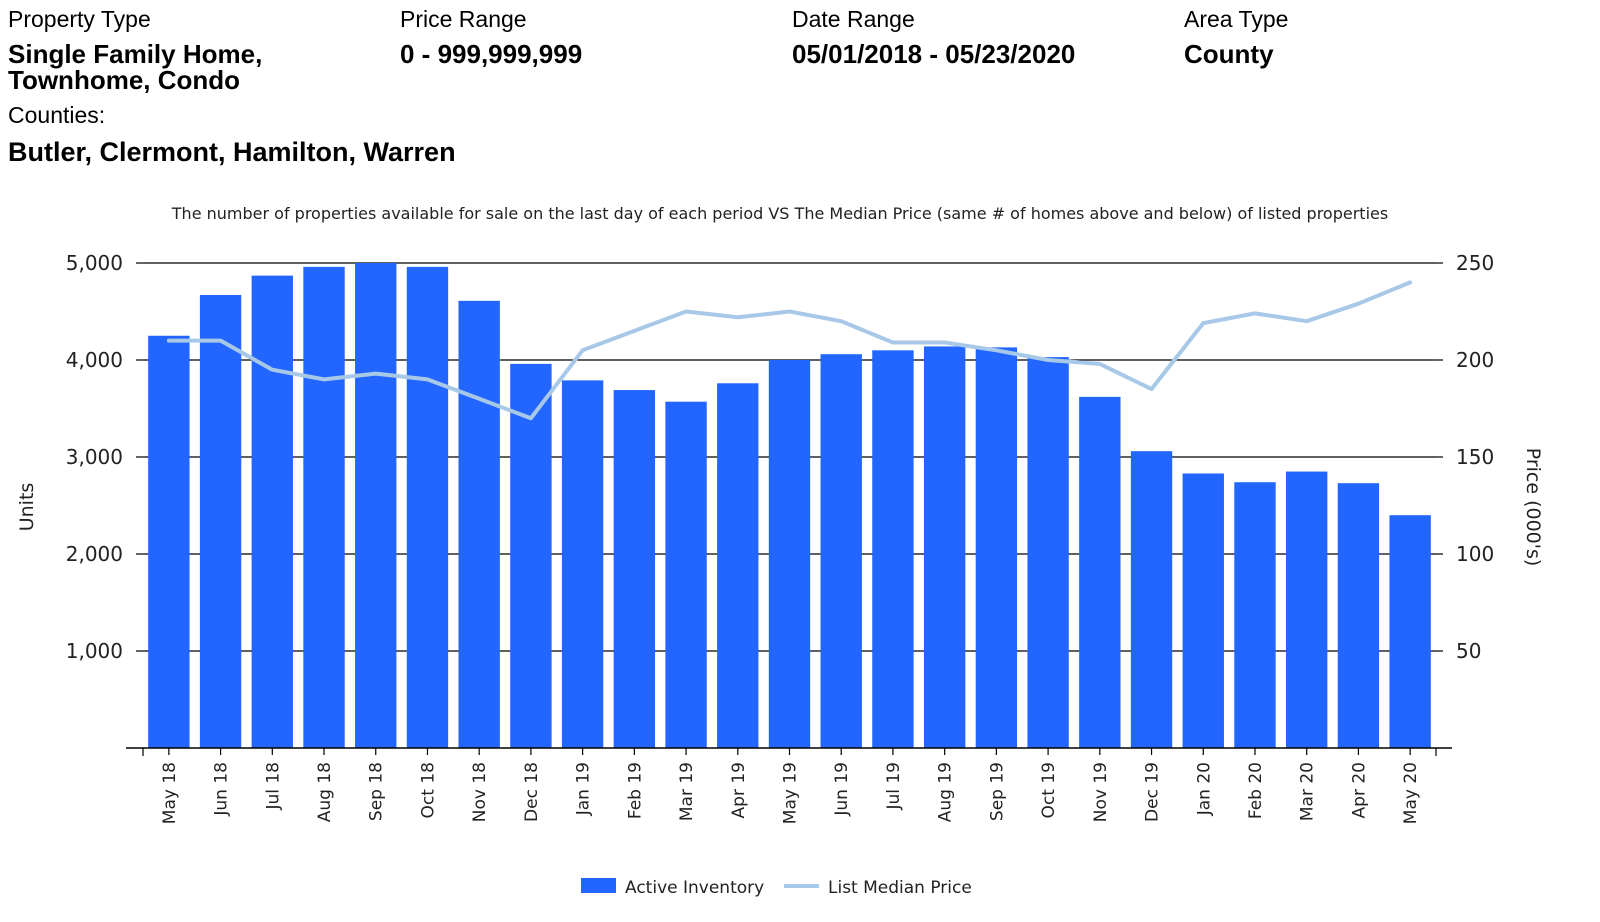 The width and height of the screenshot is (1600, 922). Describe the element at coordinates (1153, 792) in the screenshot. I see `x-tick-label: Dec 19` at that location.